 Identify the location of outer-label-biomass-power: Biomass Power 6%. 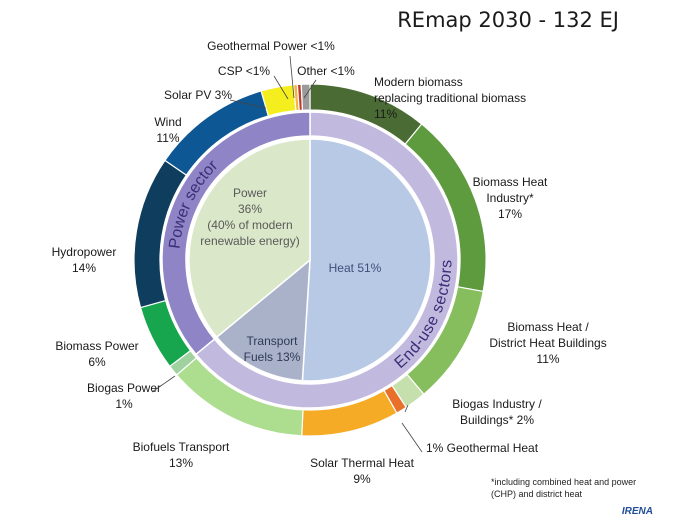
(96, 354).